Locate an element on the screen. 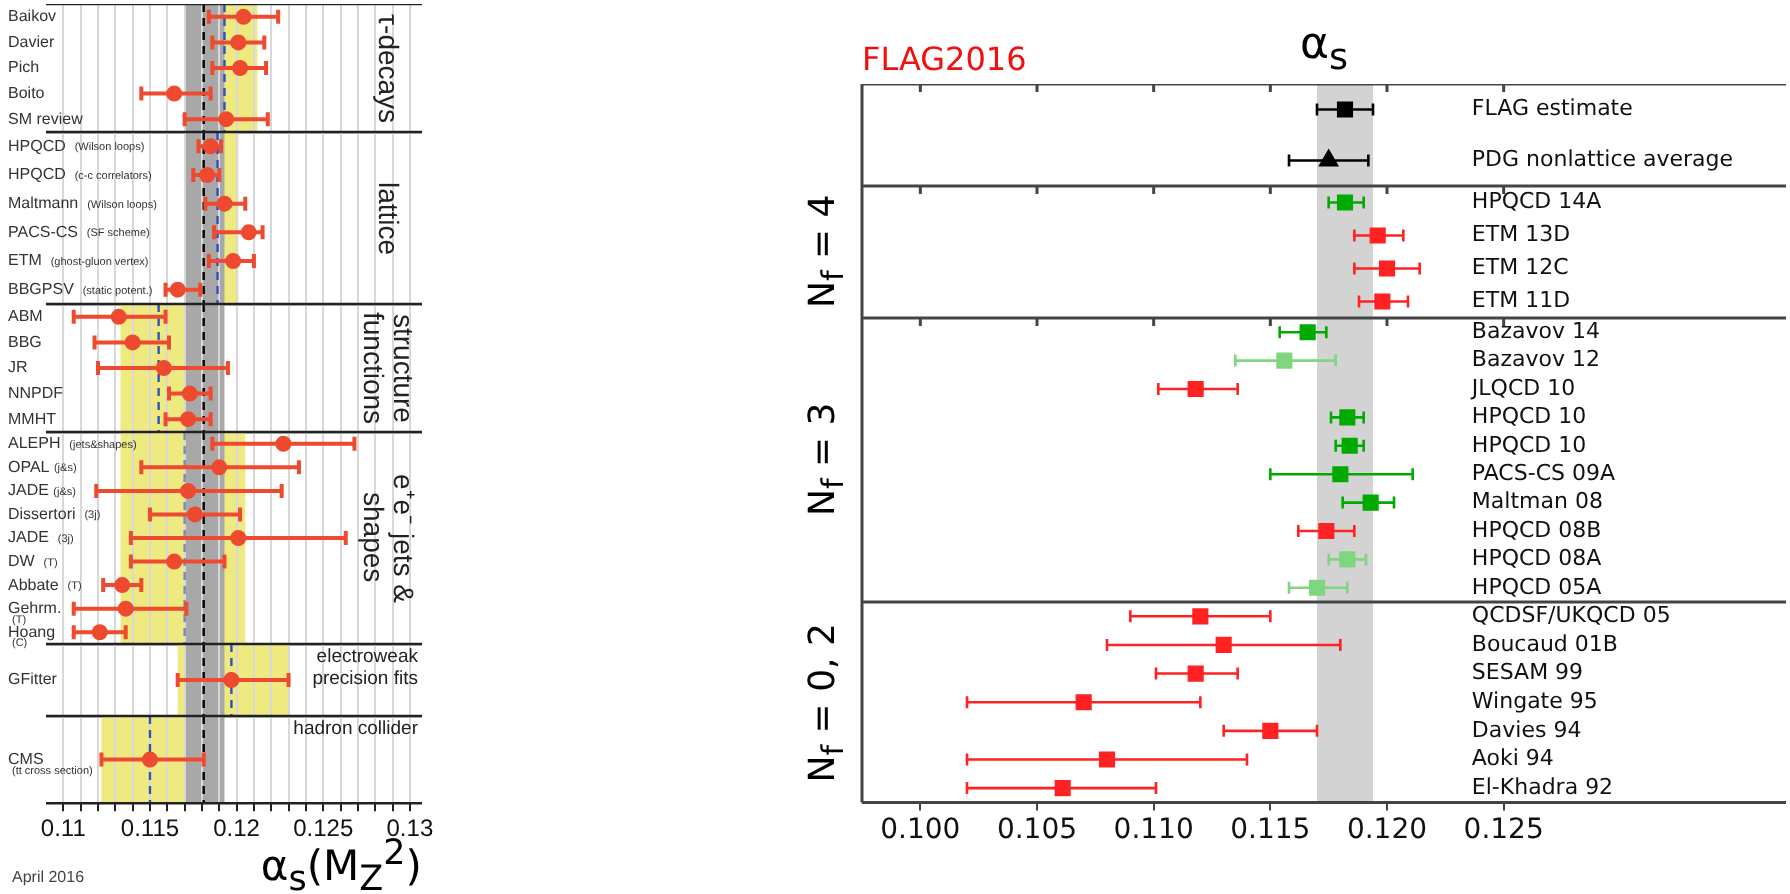 The image size is (1790, 894). x-tick-label: 0.120 is located at coordinates (1387, 830).